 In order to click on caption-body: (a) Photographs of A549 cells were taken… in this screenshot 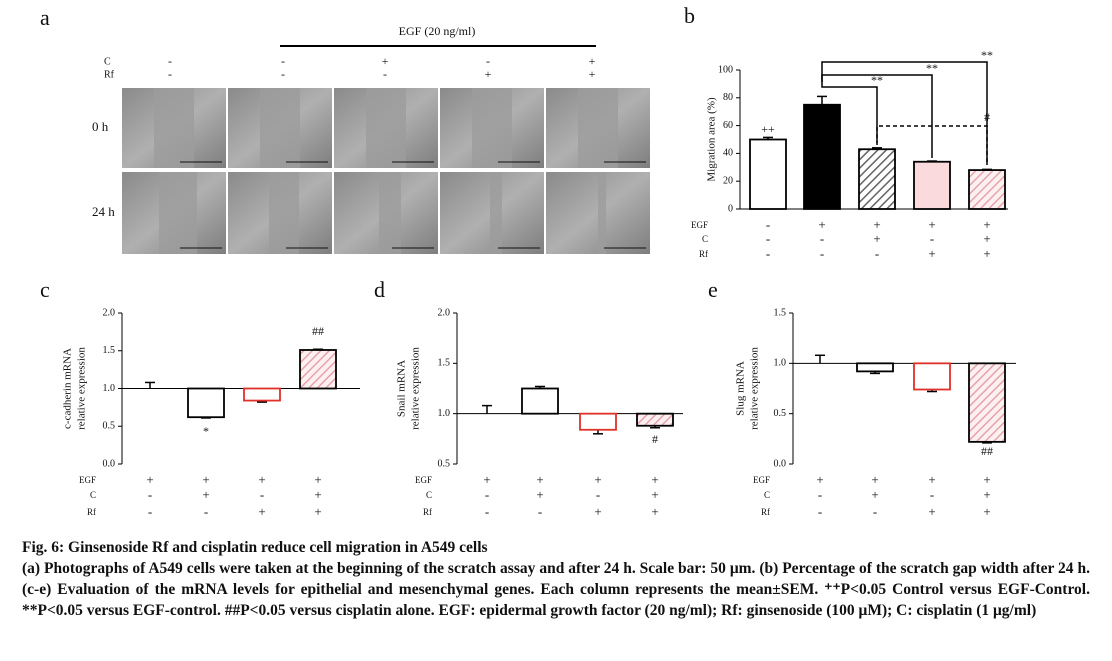, I will do `click(556, 589)`.